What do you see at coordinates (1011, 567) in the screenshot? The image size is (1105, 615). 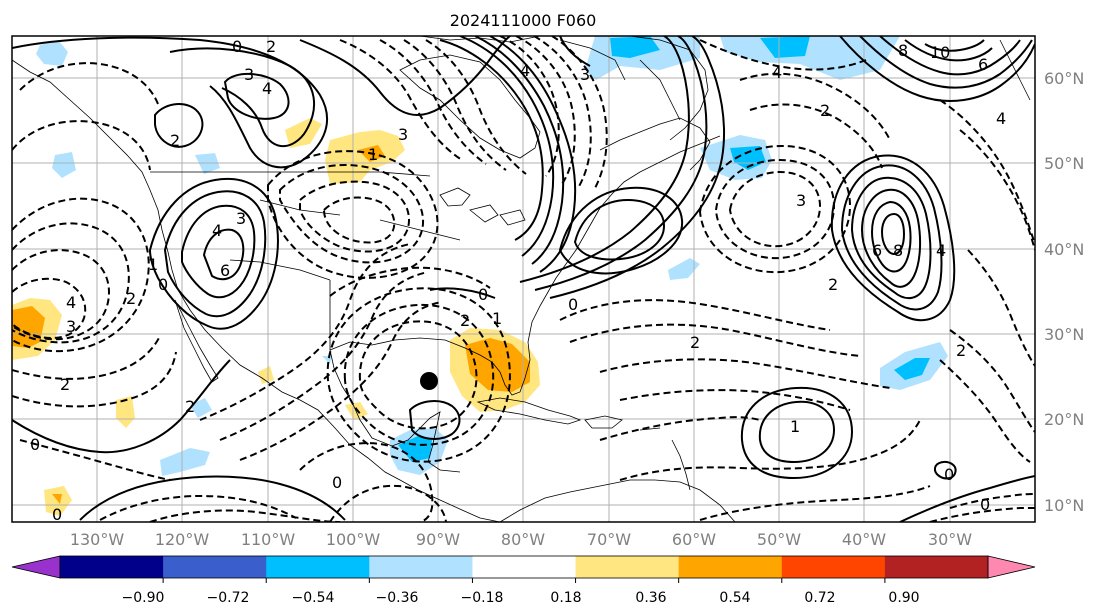 I see `colorbar-extend-high` at bounding box center [1011, 567].